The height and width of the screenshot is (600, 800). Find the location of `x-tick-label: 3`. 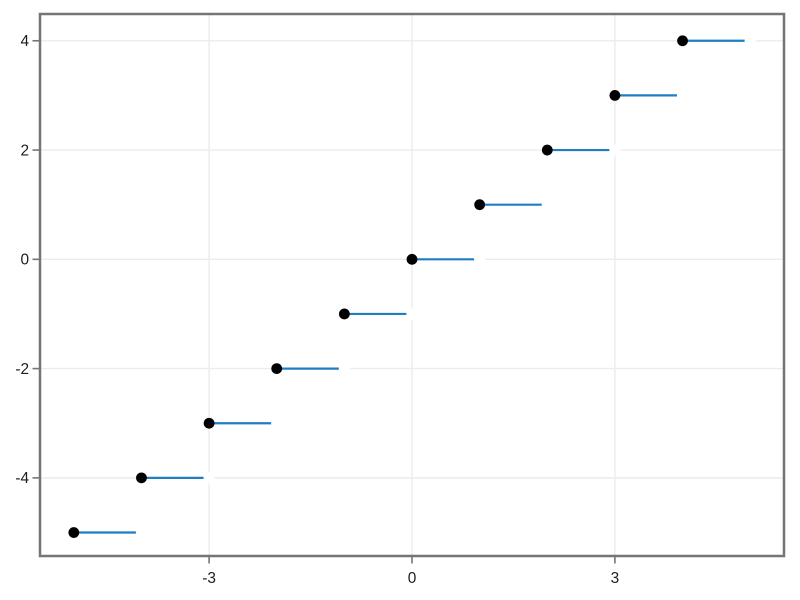

x-tick-label: 3 is located at coordinates (615, 578).